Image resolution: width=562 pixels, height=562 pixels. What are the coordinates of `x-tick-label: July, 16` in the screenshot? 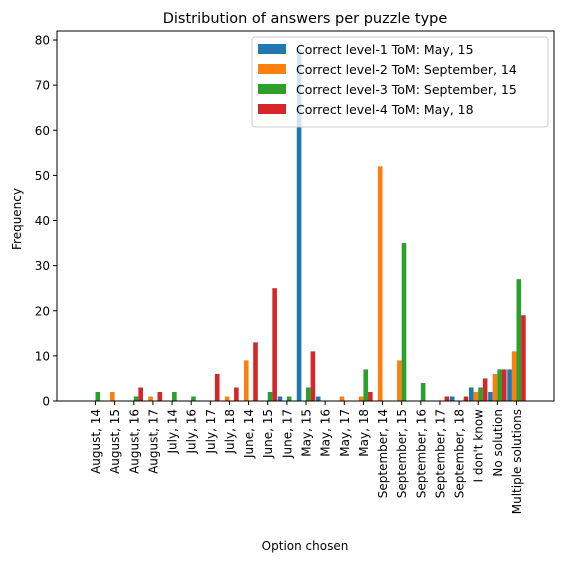 It's located at (192, 431).